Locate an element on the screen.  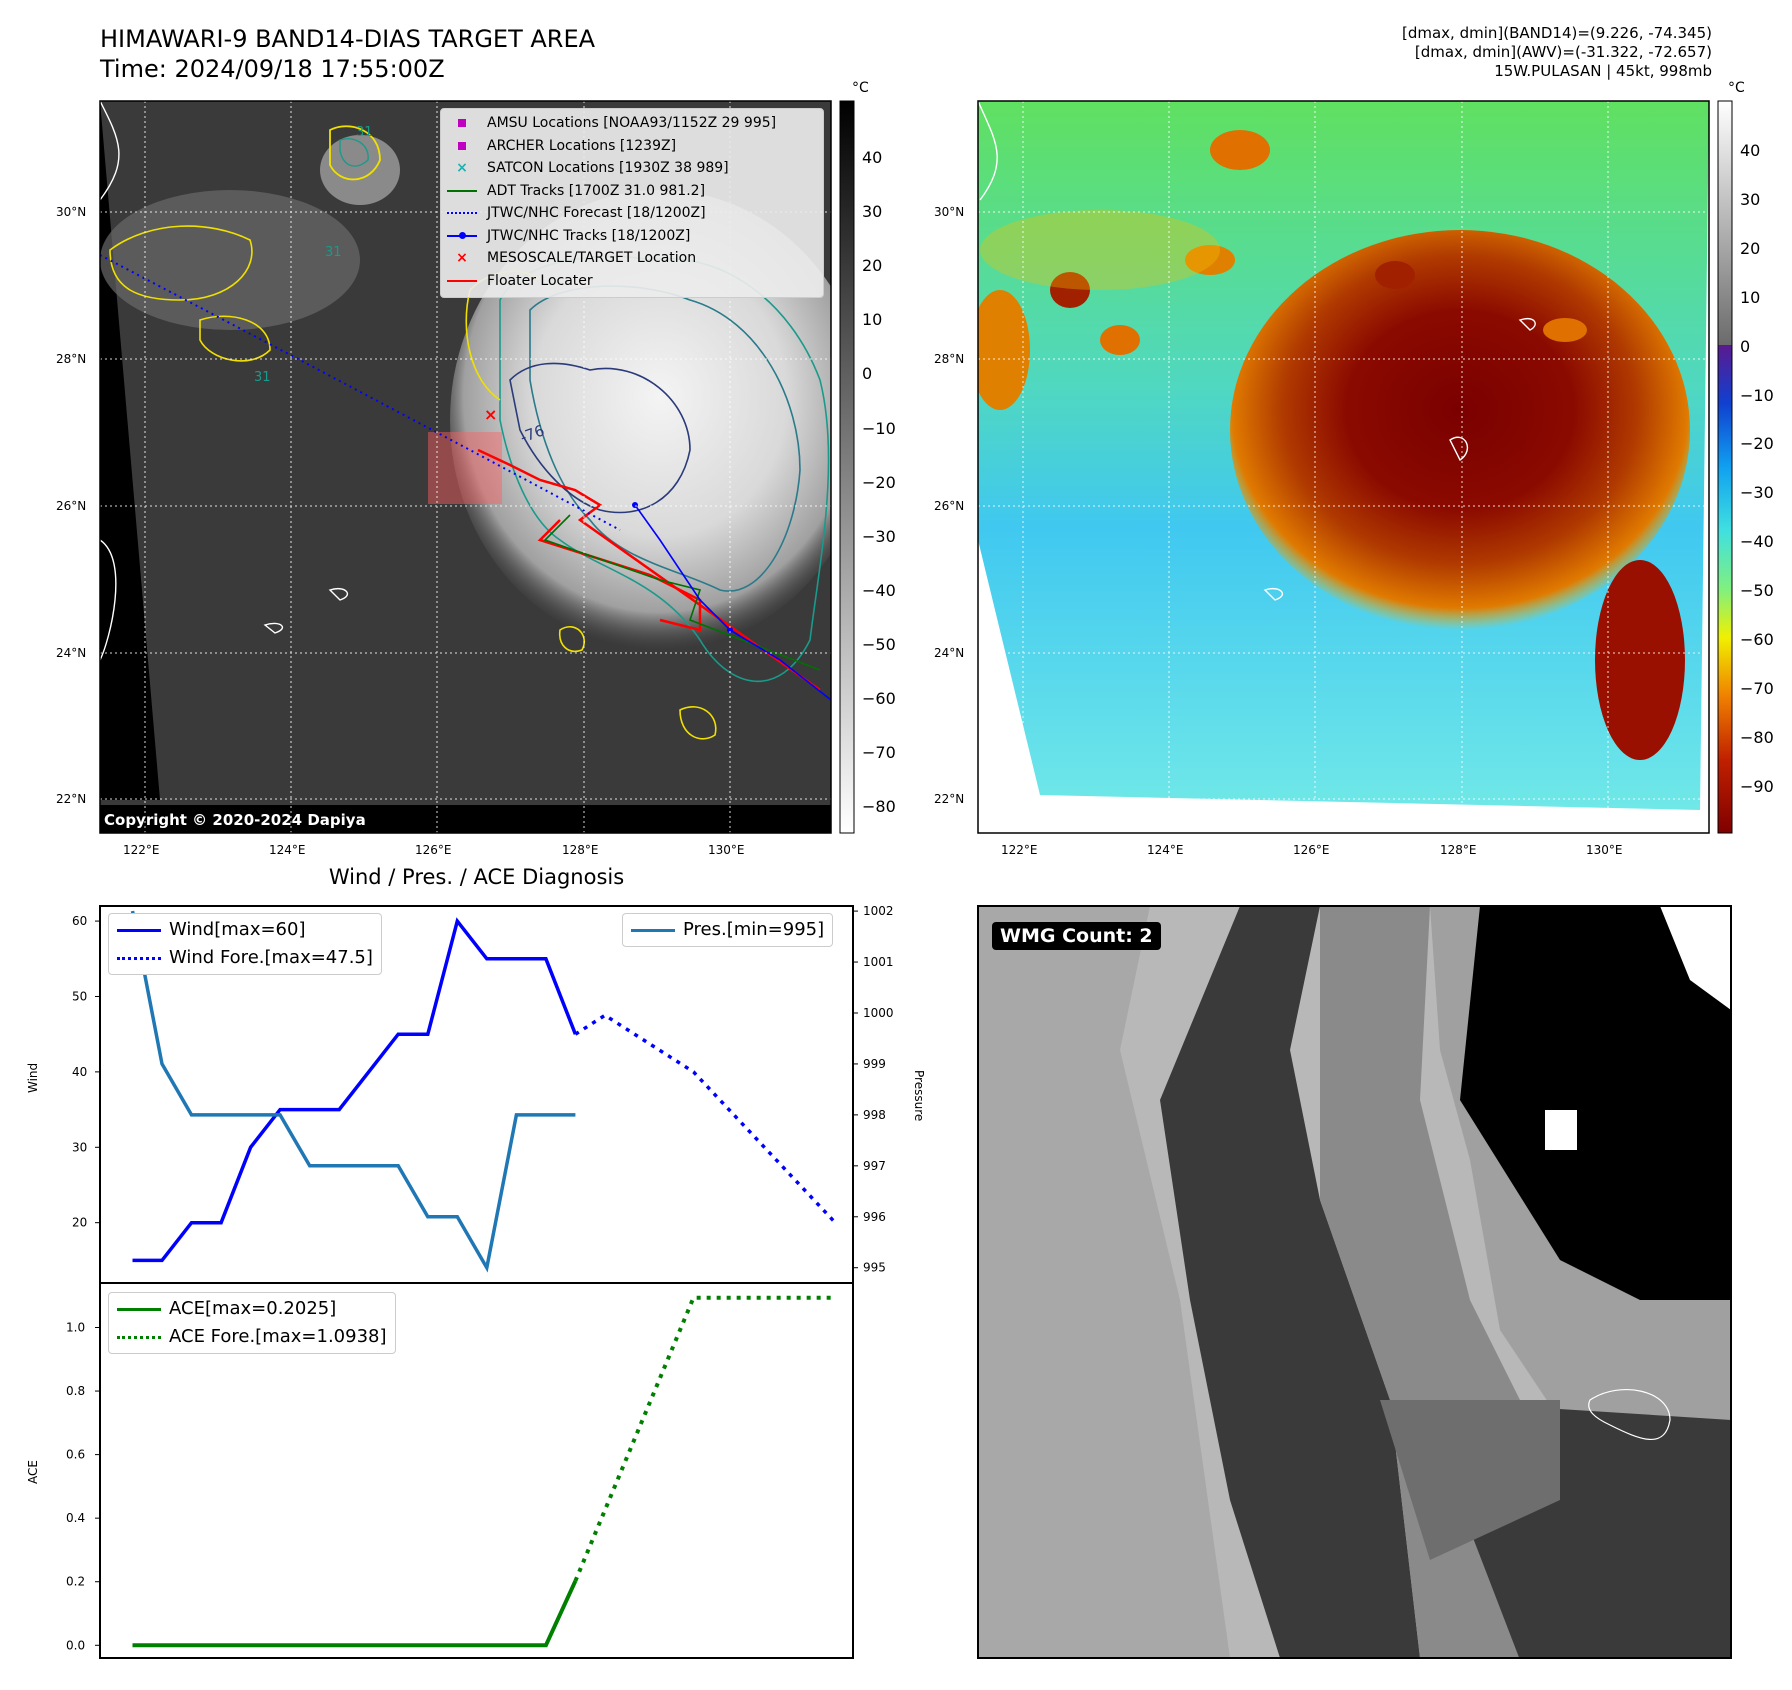
legend-label: Floater Locater is located at coordinates (540, 280).